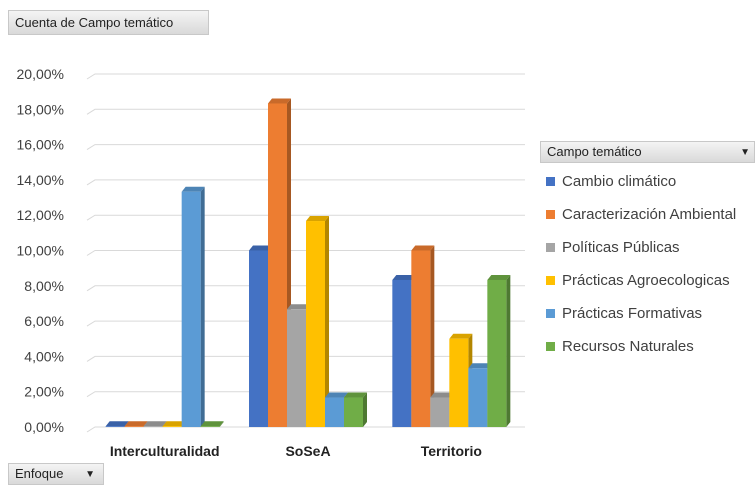 Image resolution: width=755 pixels, height=487 pixels. I want to click on legend-item: Políticas Públicas, so click(641, 252).